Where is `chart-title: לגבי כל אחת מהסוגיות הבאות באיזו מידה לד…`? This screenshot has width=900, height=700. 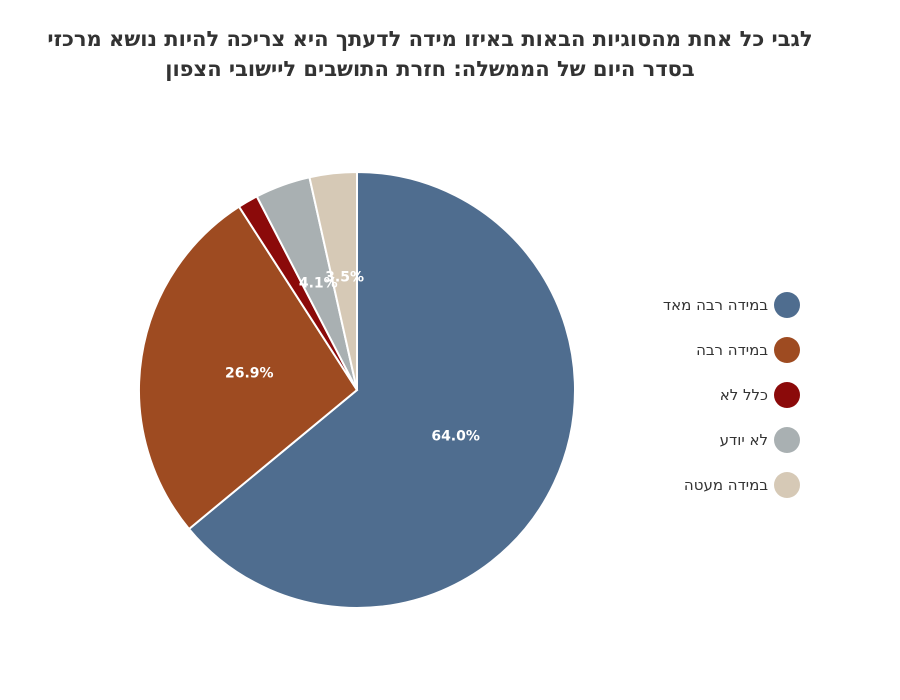 chart-title: לגבי כל אחת מהסוגיות הבאות באיזו מידה לד… is located at coordinates (430, 54).